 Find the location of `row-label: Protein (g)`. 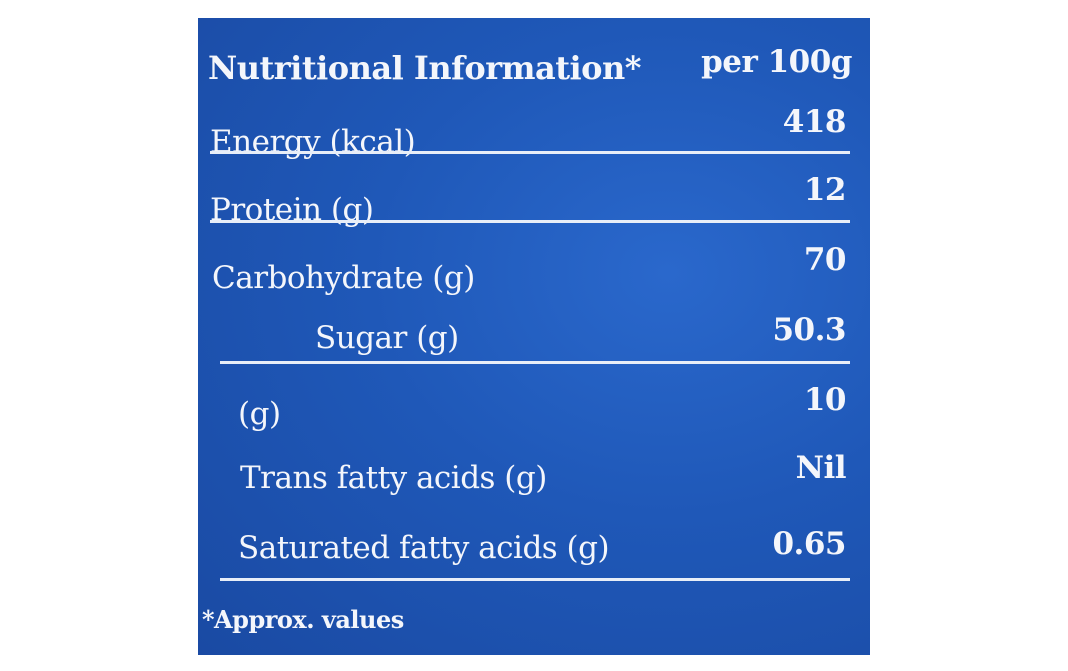

row-label: Protein (g) is located at coordinates (292, 210).